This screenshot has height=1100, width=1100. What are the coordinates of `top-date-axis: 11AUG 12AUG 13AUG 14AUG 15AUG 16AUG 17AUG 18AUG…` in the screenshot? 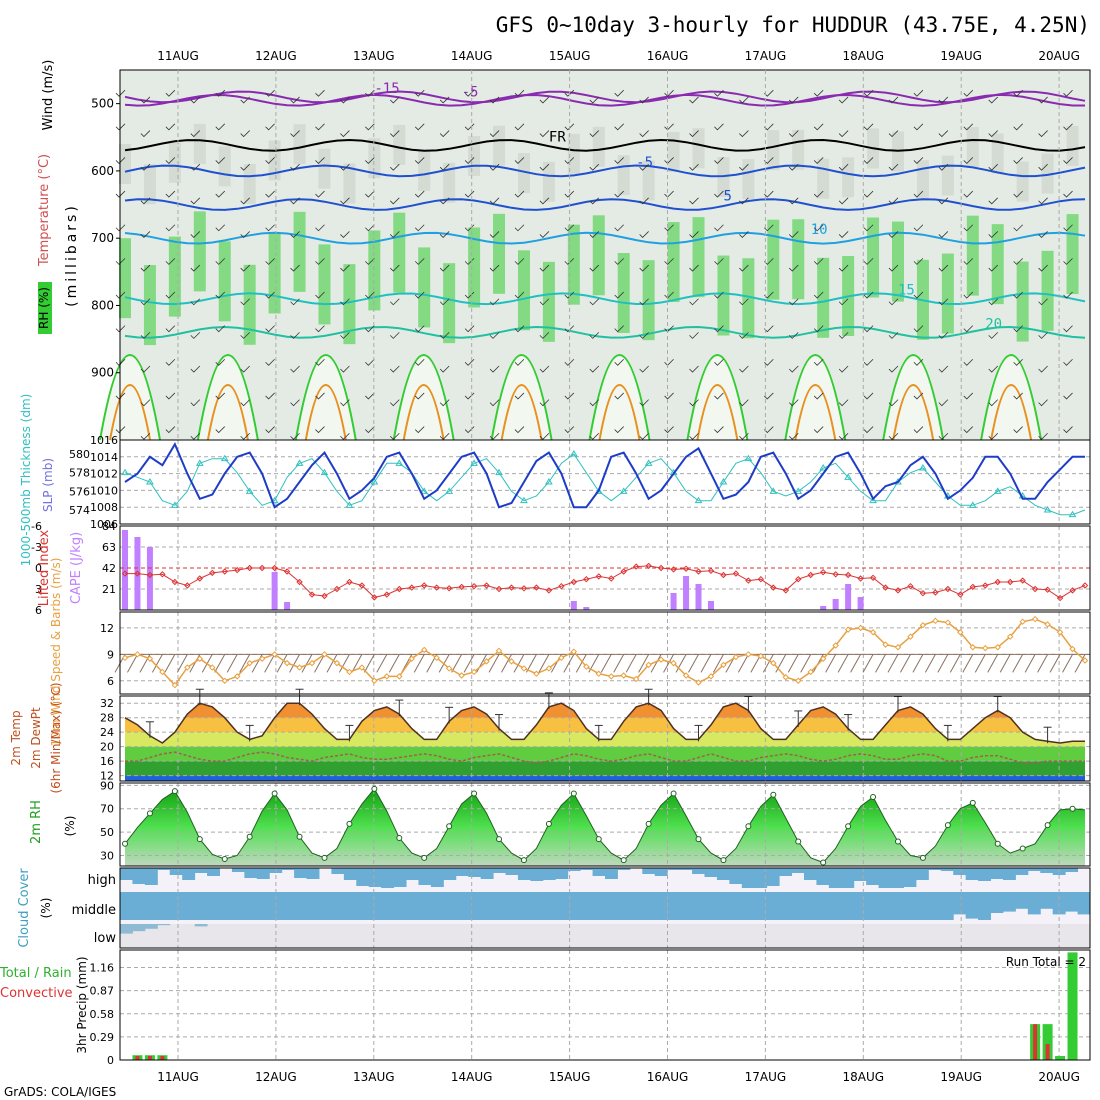 It's located at (618, 56).